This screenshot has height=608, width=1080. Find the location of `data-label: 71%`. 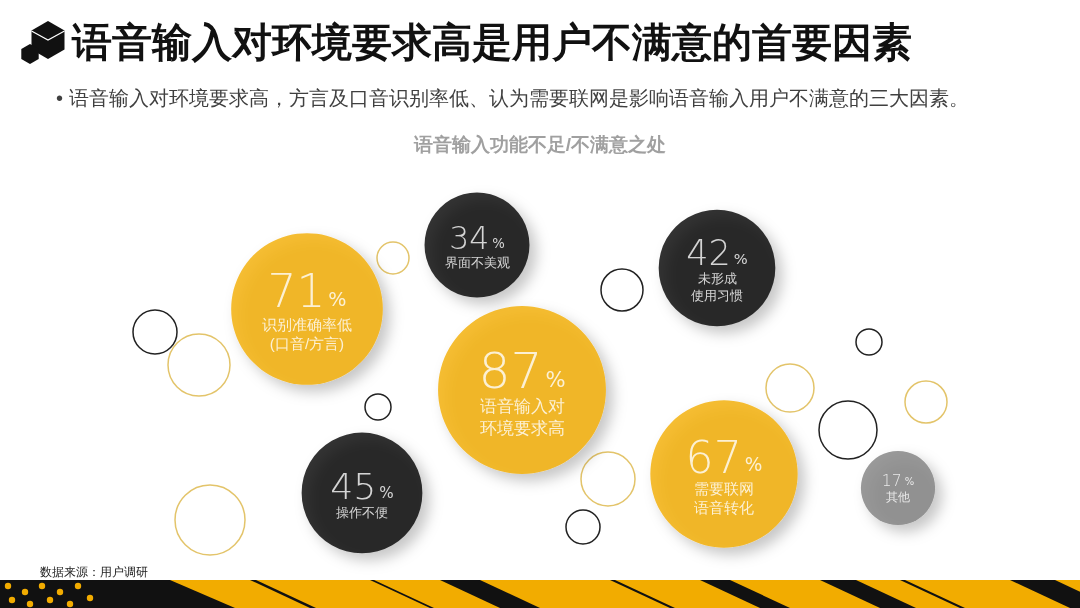

data-label: 71% is located at coordinates (307, 291).